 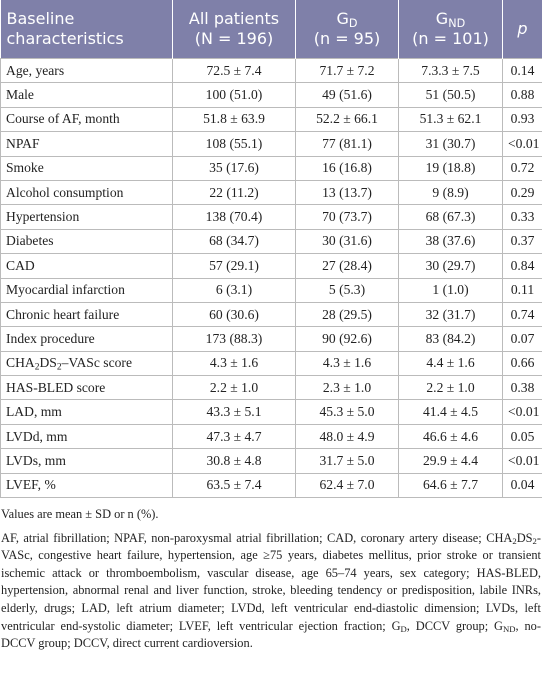 I want to click on row-label: Index procedure, so click(x=86, y=339).